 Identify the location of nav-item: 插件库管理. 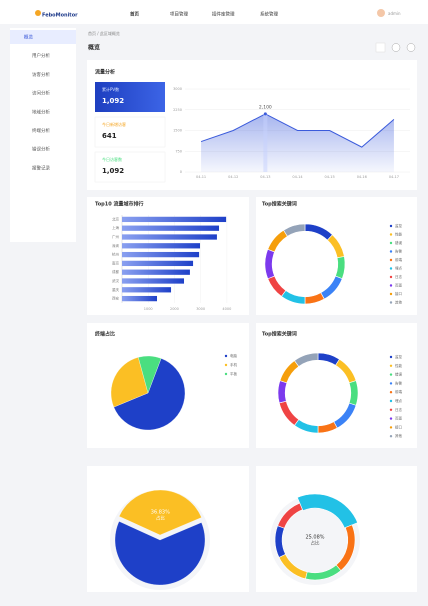
(223, 14).